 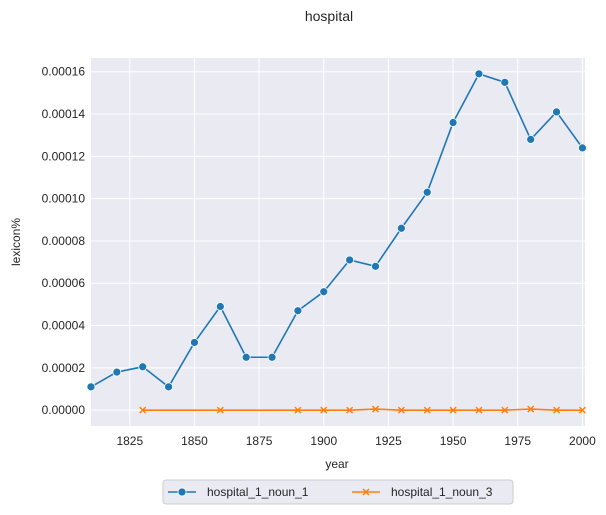 What do you see at coordinates (388, 441) in the screenshot?
I see `x-tick-label: 1925` at bounding box center [388, 441].